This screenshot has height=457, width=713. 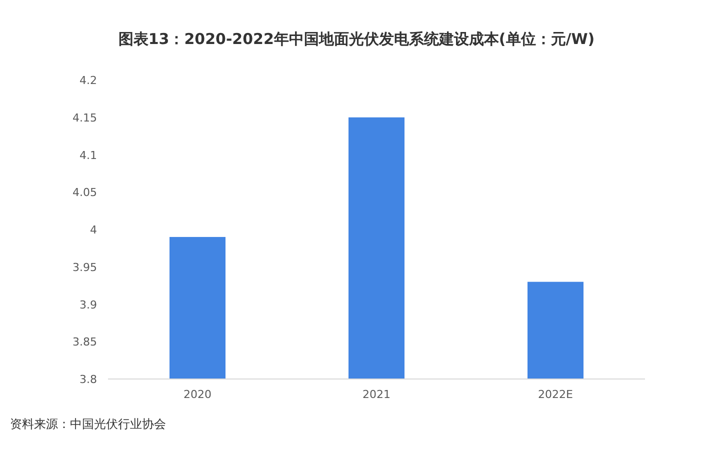 I want to click on x-tick-label: 2022E, so click(x=556, y=394).